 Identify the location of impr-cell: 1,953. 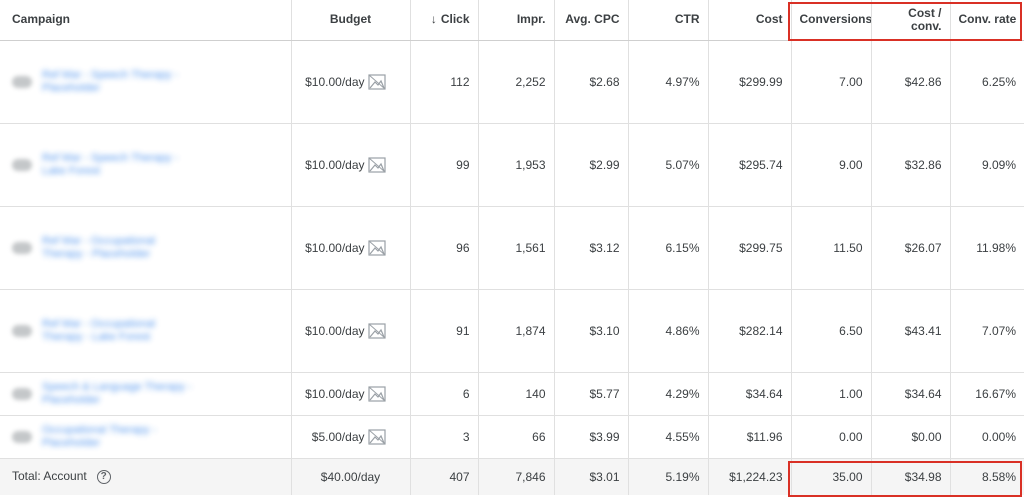
(516, 165).